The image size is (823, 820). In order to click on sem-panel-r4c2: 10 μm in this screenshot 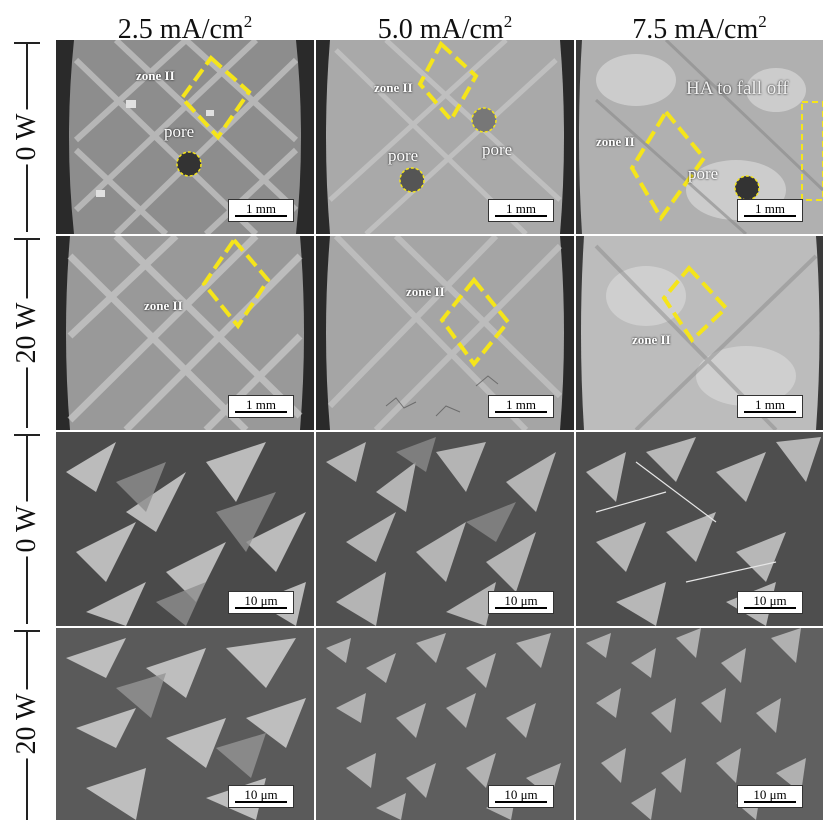, I will do `click(445, 724)`.